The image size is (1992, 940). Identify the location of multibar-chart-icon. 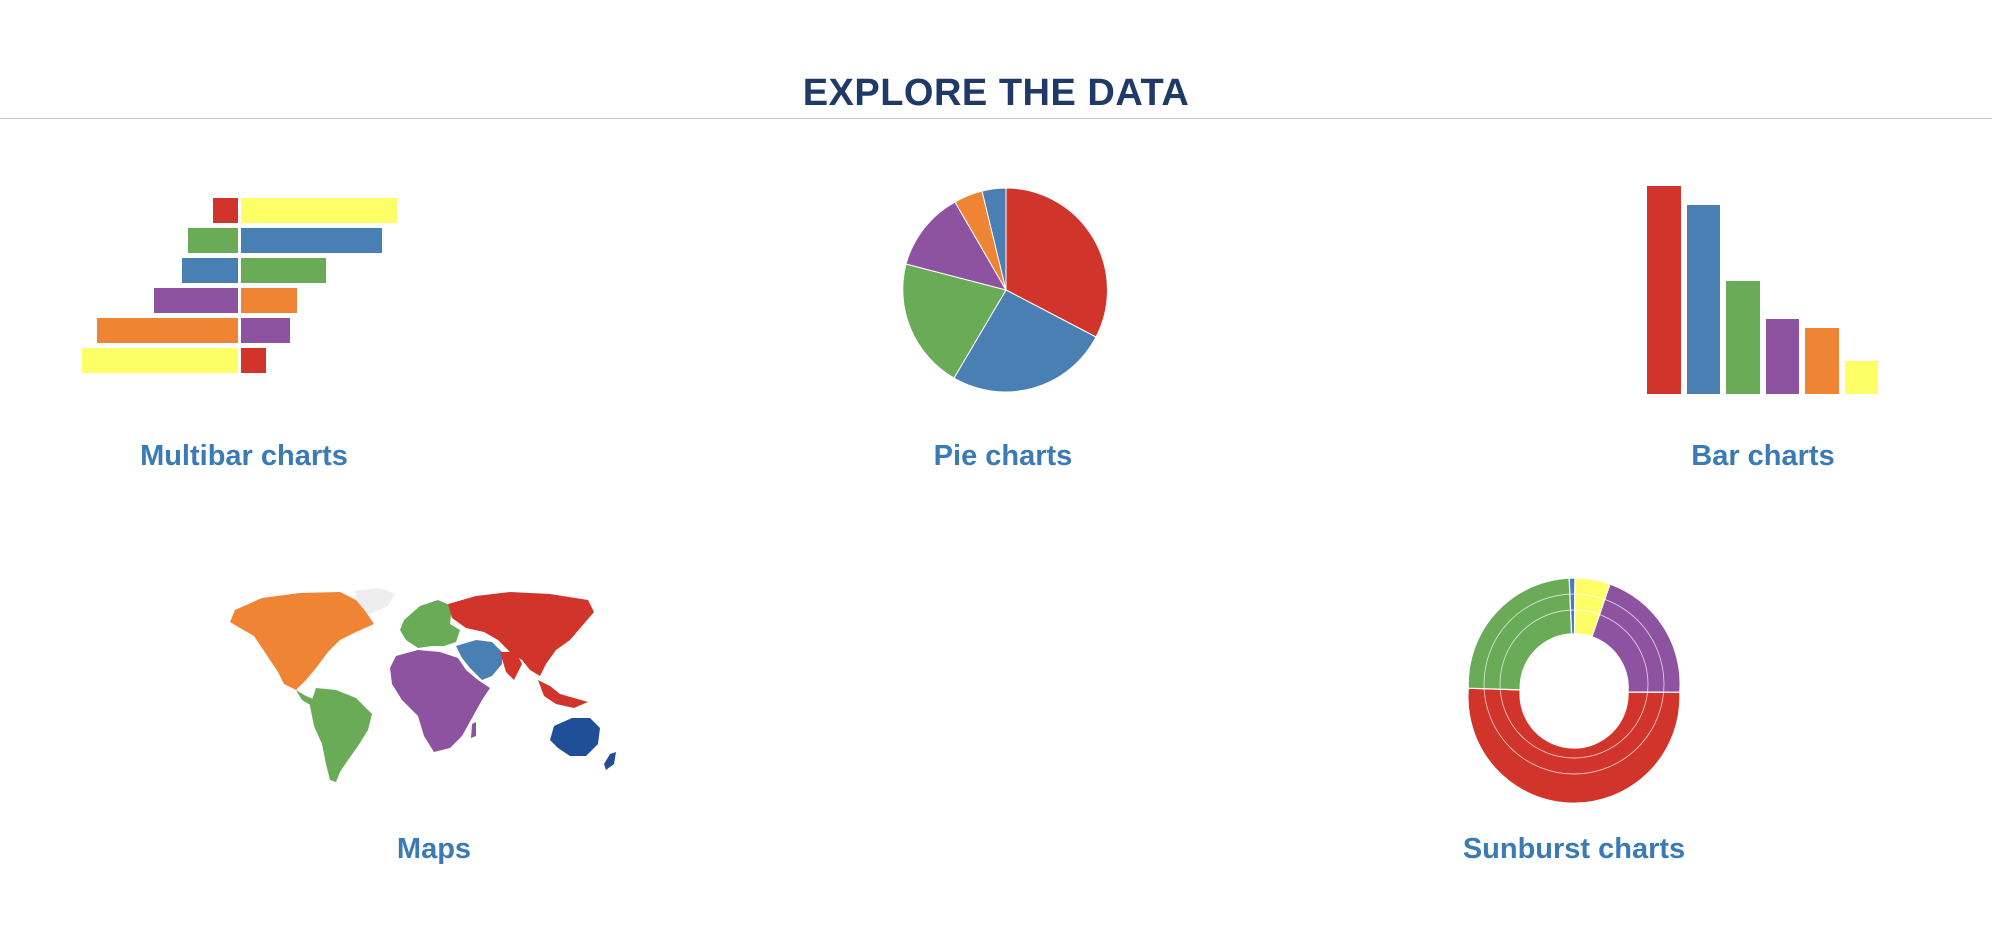
(239, 285).